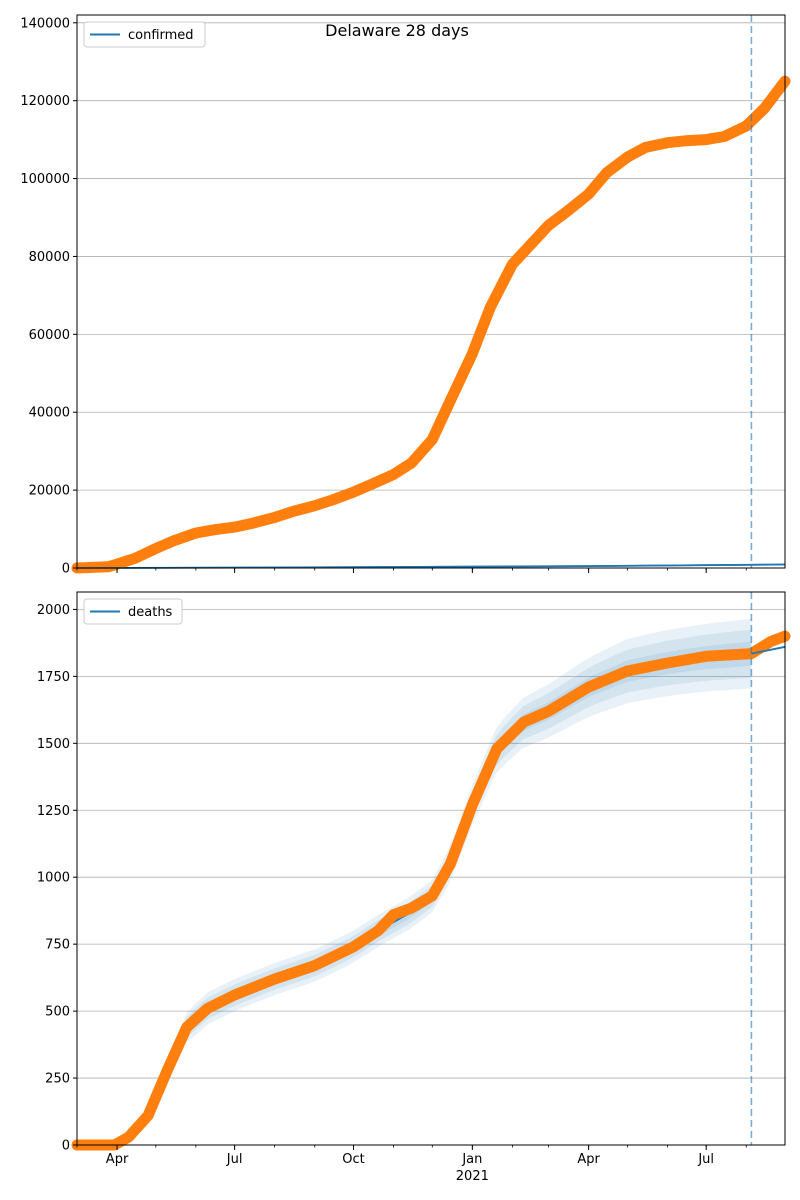 The height and width of the screenshot is (1200, 800). Describe the element at coordinates (471, 1159) in the screenshot. I see `x-tick-label: Jan` at that location.